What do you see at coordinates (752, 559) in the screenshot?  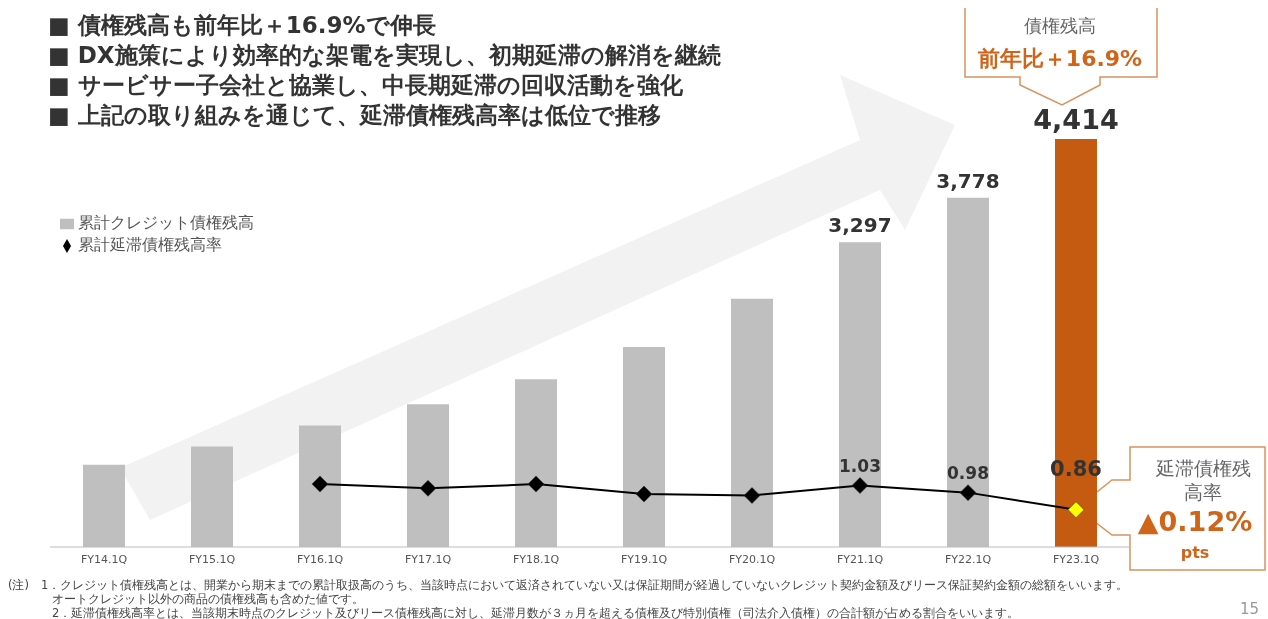 I see `x-tick-label: FY20.1Q` at bounding box center [752, 559].